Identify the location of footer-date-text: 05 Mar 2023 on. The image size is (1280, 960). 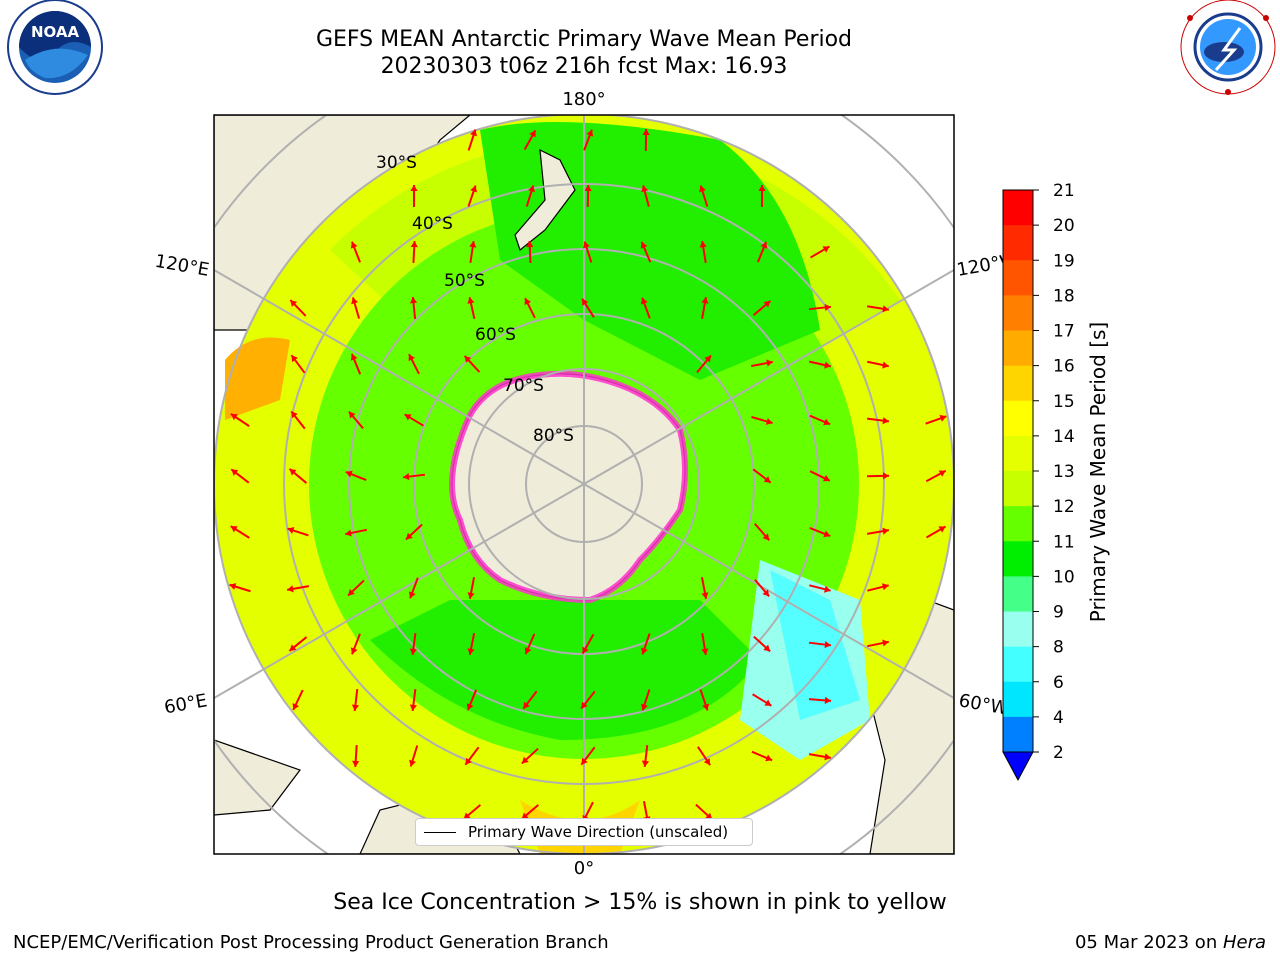
(1148, 942).